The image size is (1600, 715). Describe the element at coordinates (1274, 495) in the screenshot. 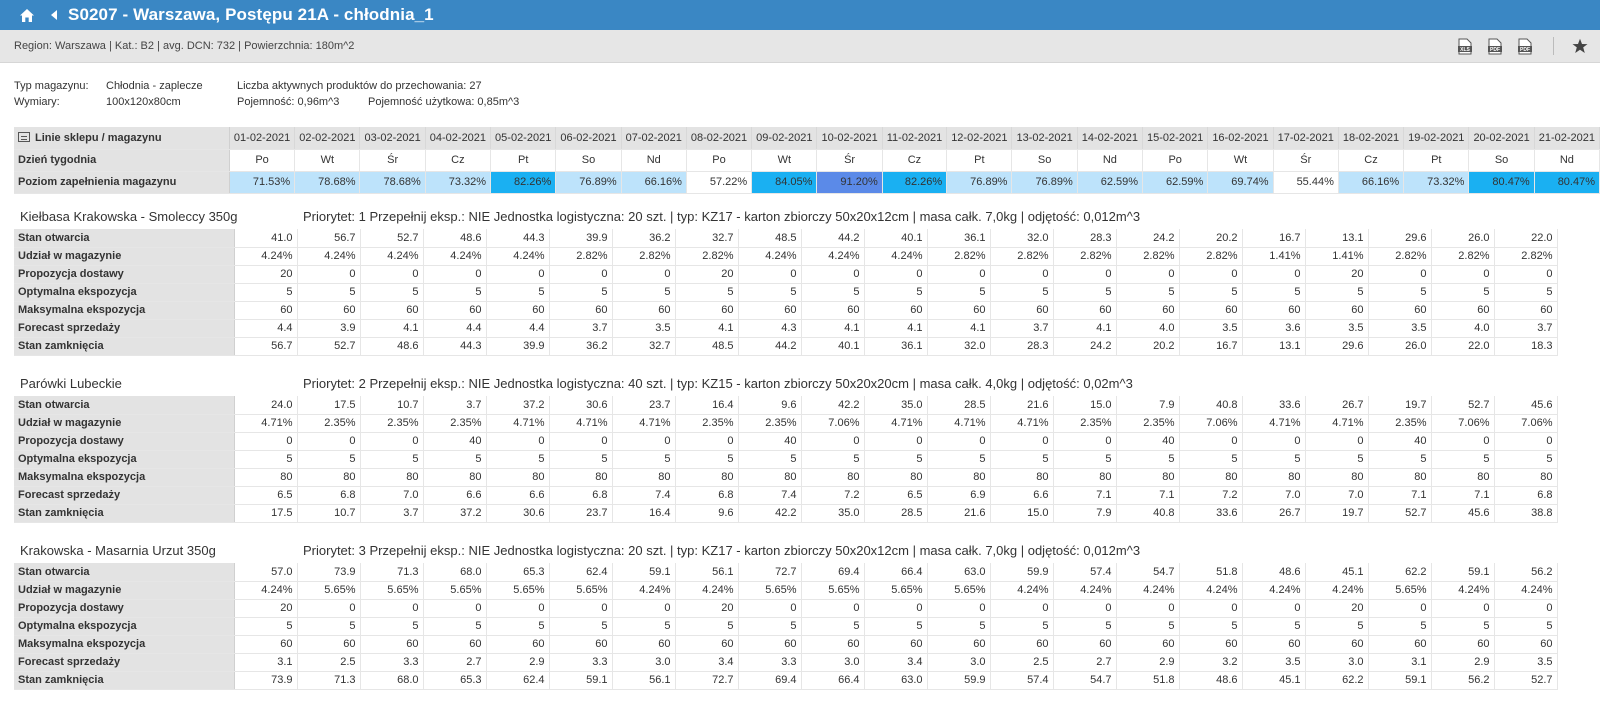

I see `table-cell: 7.0` at that location.